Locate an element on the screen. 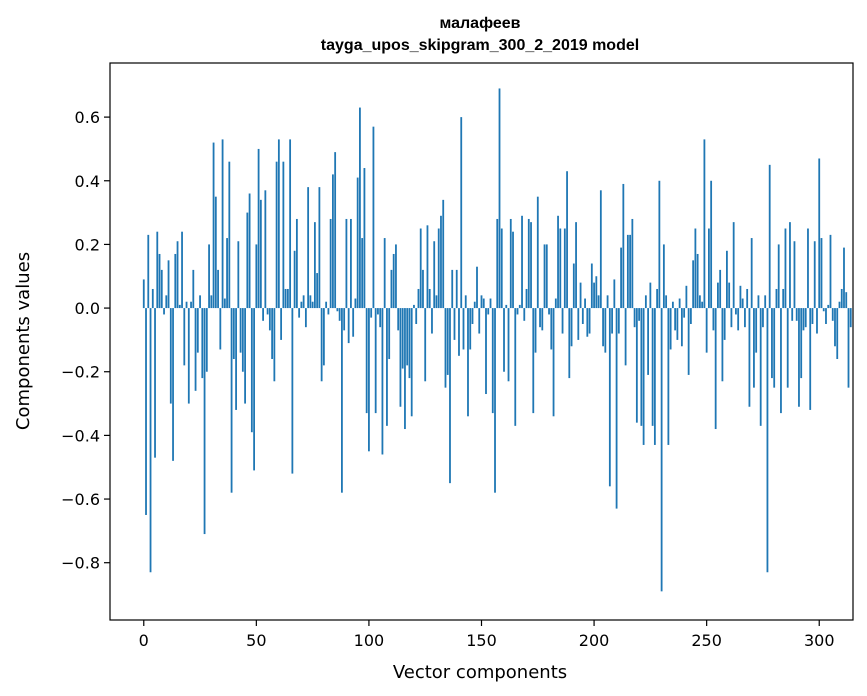 Image resolution: width=867 pixels, height=696 pixels. y-tick-label: 0.2 is located at coordinates (87, 244).